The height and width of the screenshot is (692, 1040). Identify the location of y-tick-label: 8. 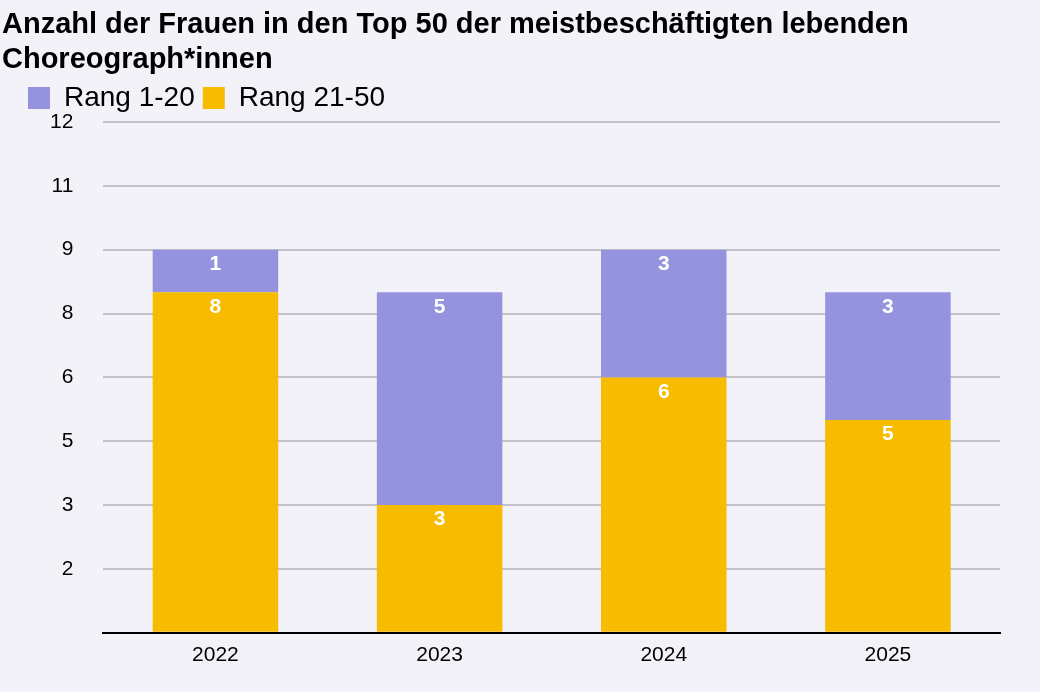
(67, 312).